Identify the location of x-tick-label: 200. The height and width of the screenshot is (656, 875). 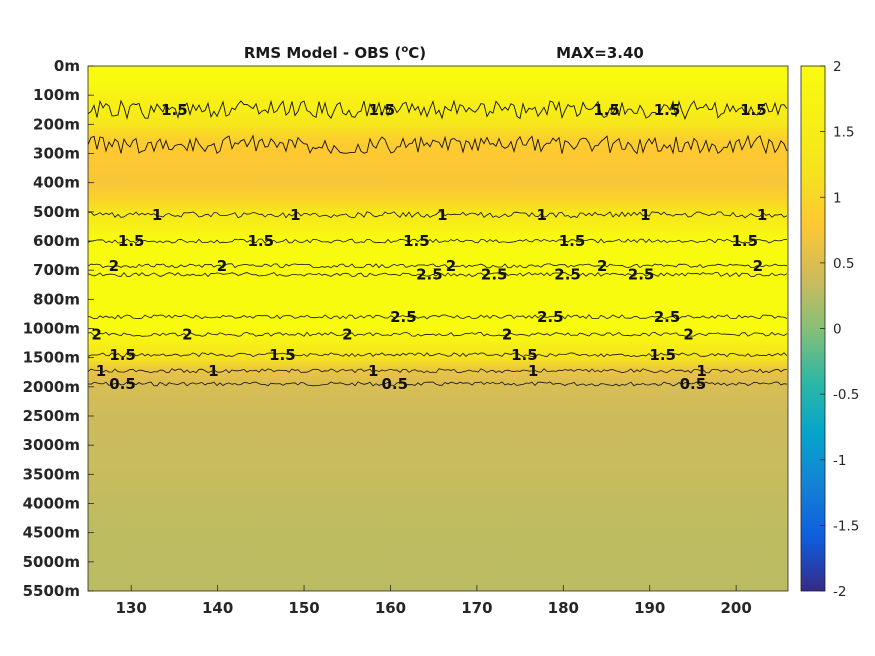
(735, 608).